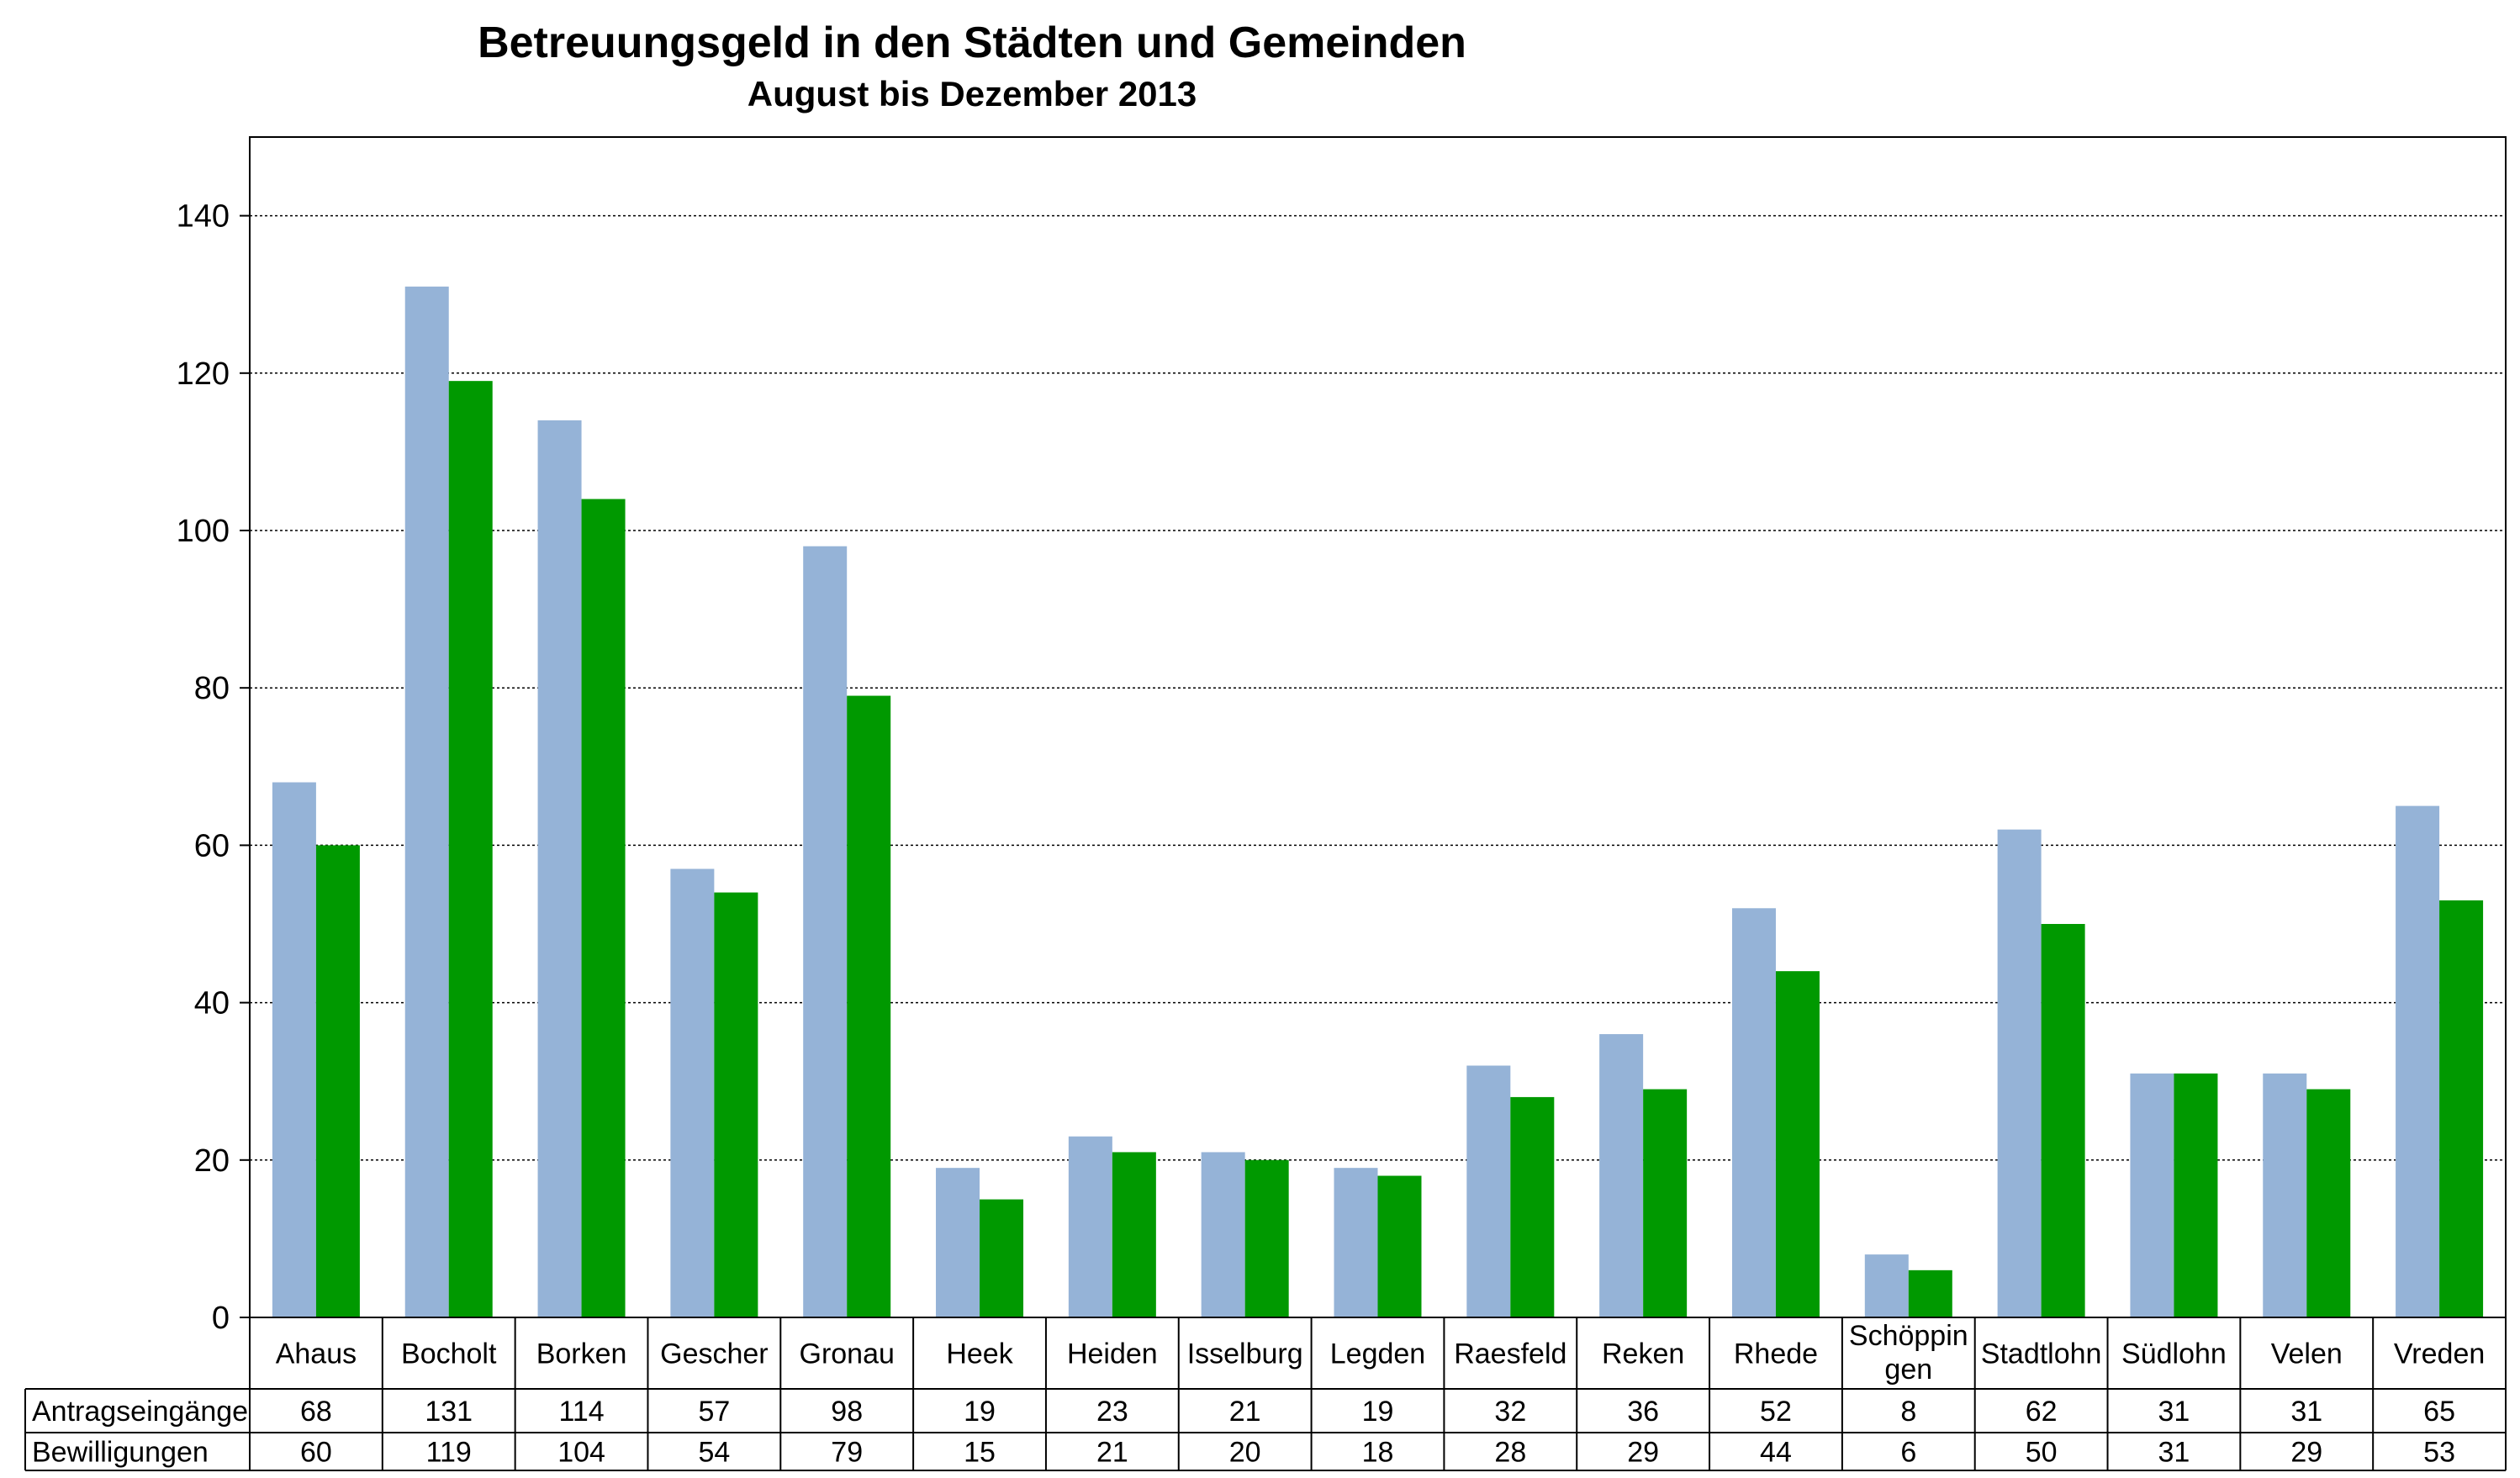  What do you see at coordinates (316, 1453) in the screenshot?
I see `table-value: 60` at bounding box center [316, 1453].